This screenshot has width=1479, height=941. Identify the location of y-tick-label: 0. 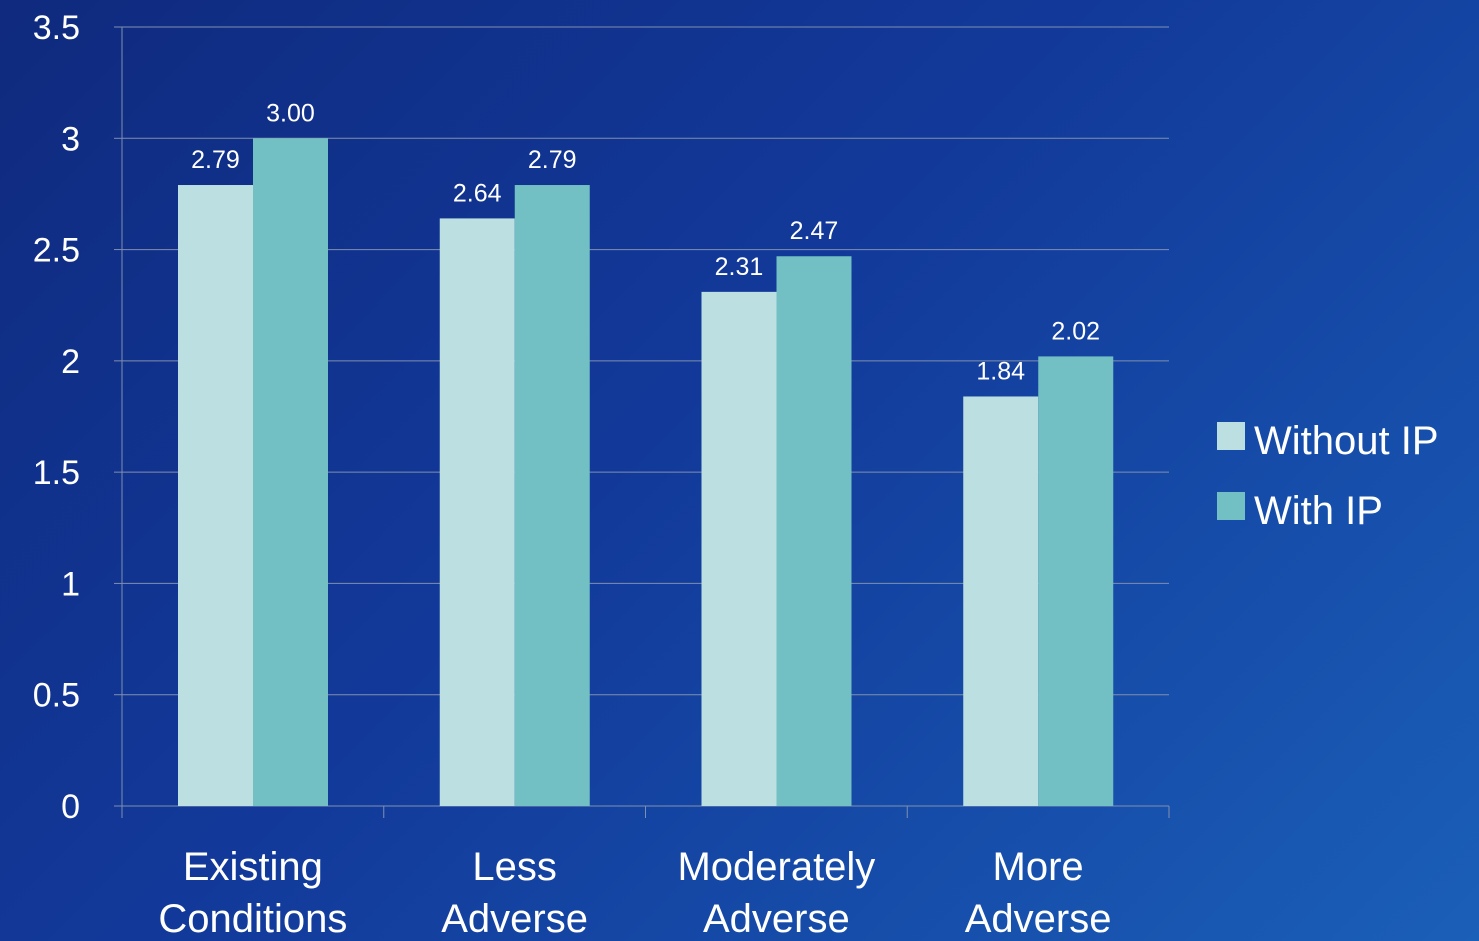
(70, 807).